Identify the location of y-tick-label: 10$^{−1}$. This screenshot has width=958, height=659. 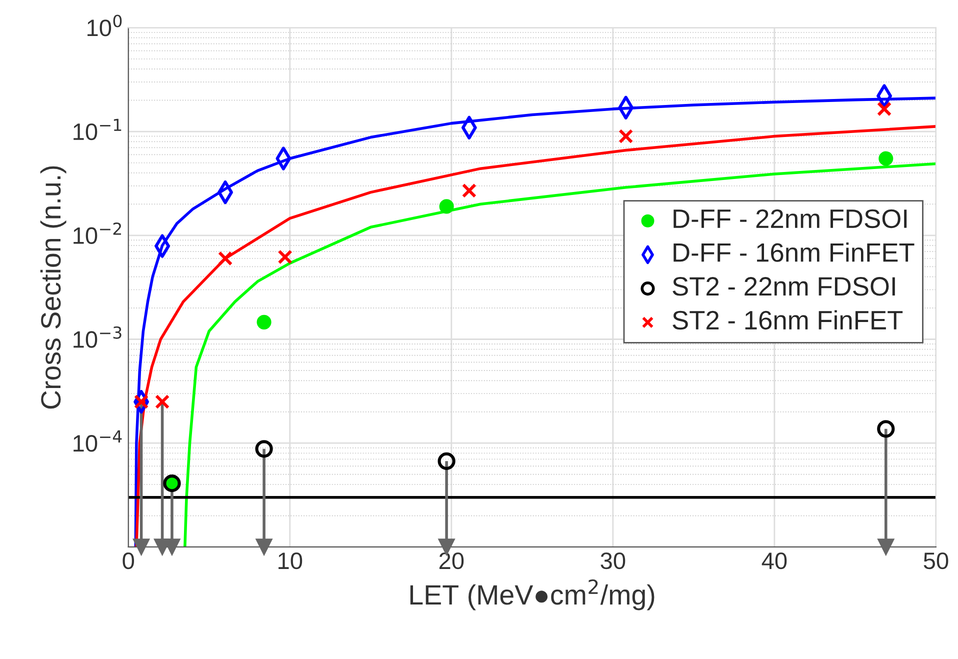
(98, 129).